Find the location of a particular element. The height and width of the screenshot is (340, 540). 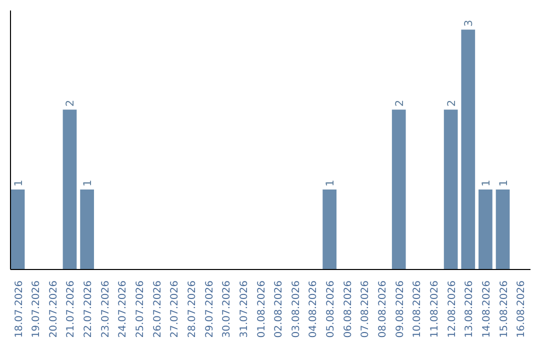

x-tick-label: 29.07.2026 is located at coordinates (210, 309).